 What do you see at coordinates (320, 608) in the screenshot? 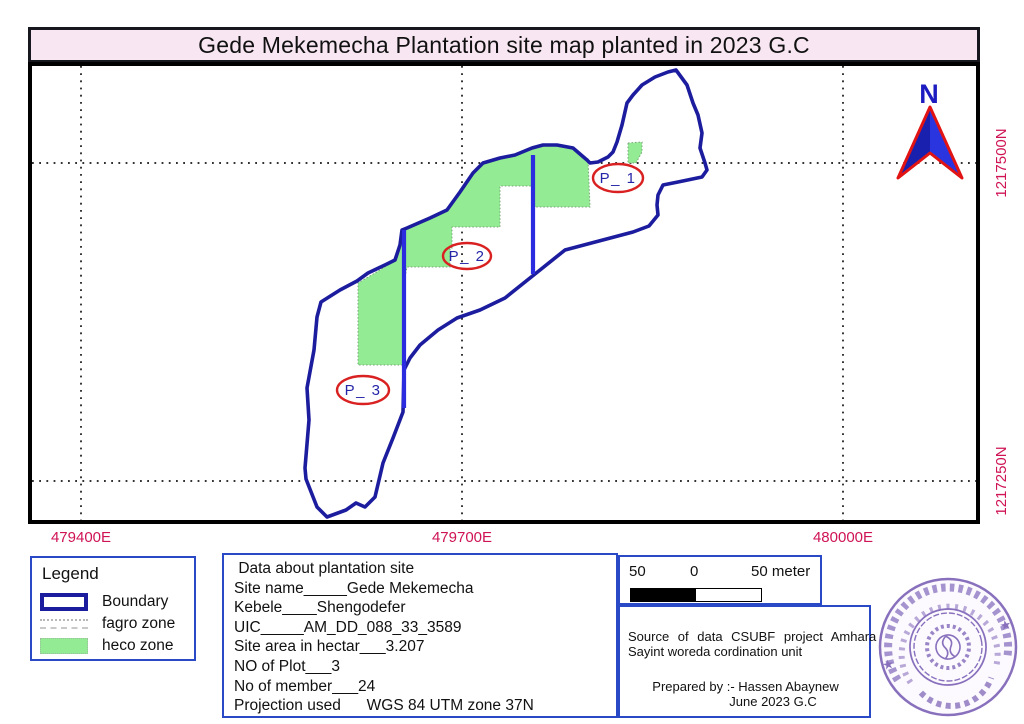
I see `data-line-kebele: Kebele____Shengodefer` at bounding box center [320, 608].